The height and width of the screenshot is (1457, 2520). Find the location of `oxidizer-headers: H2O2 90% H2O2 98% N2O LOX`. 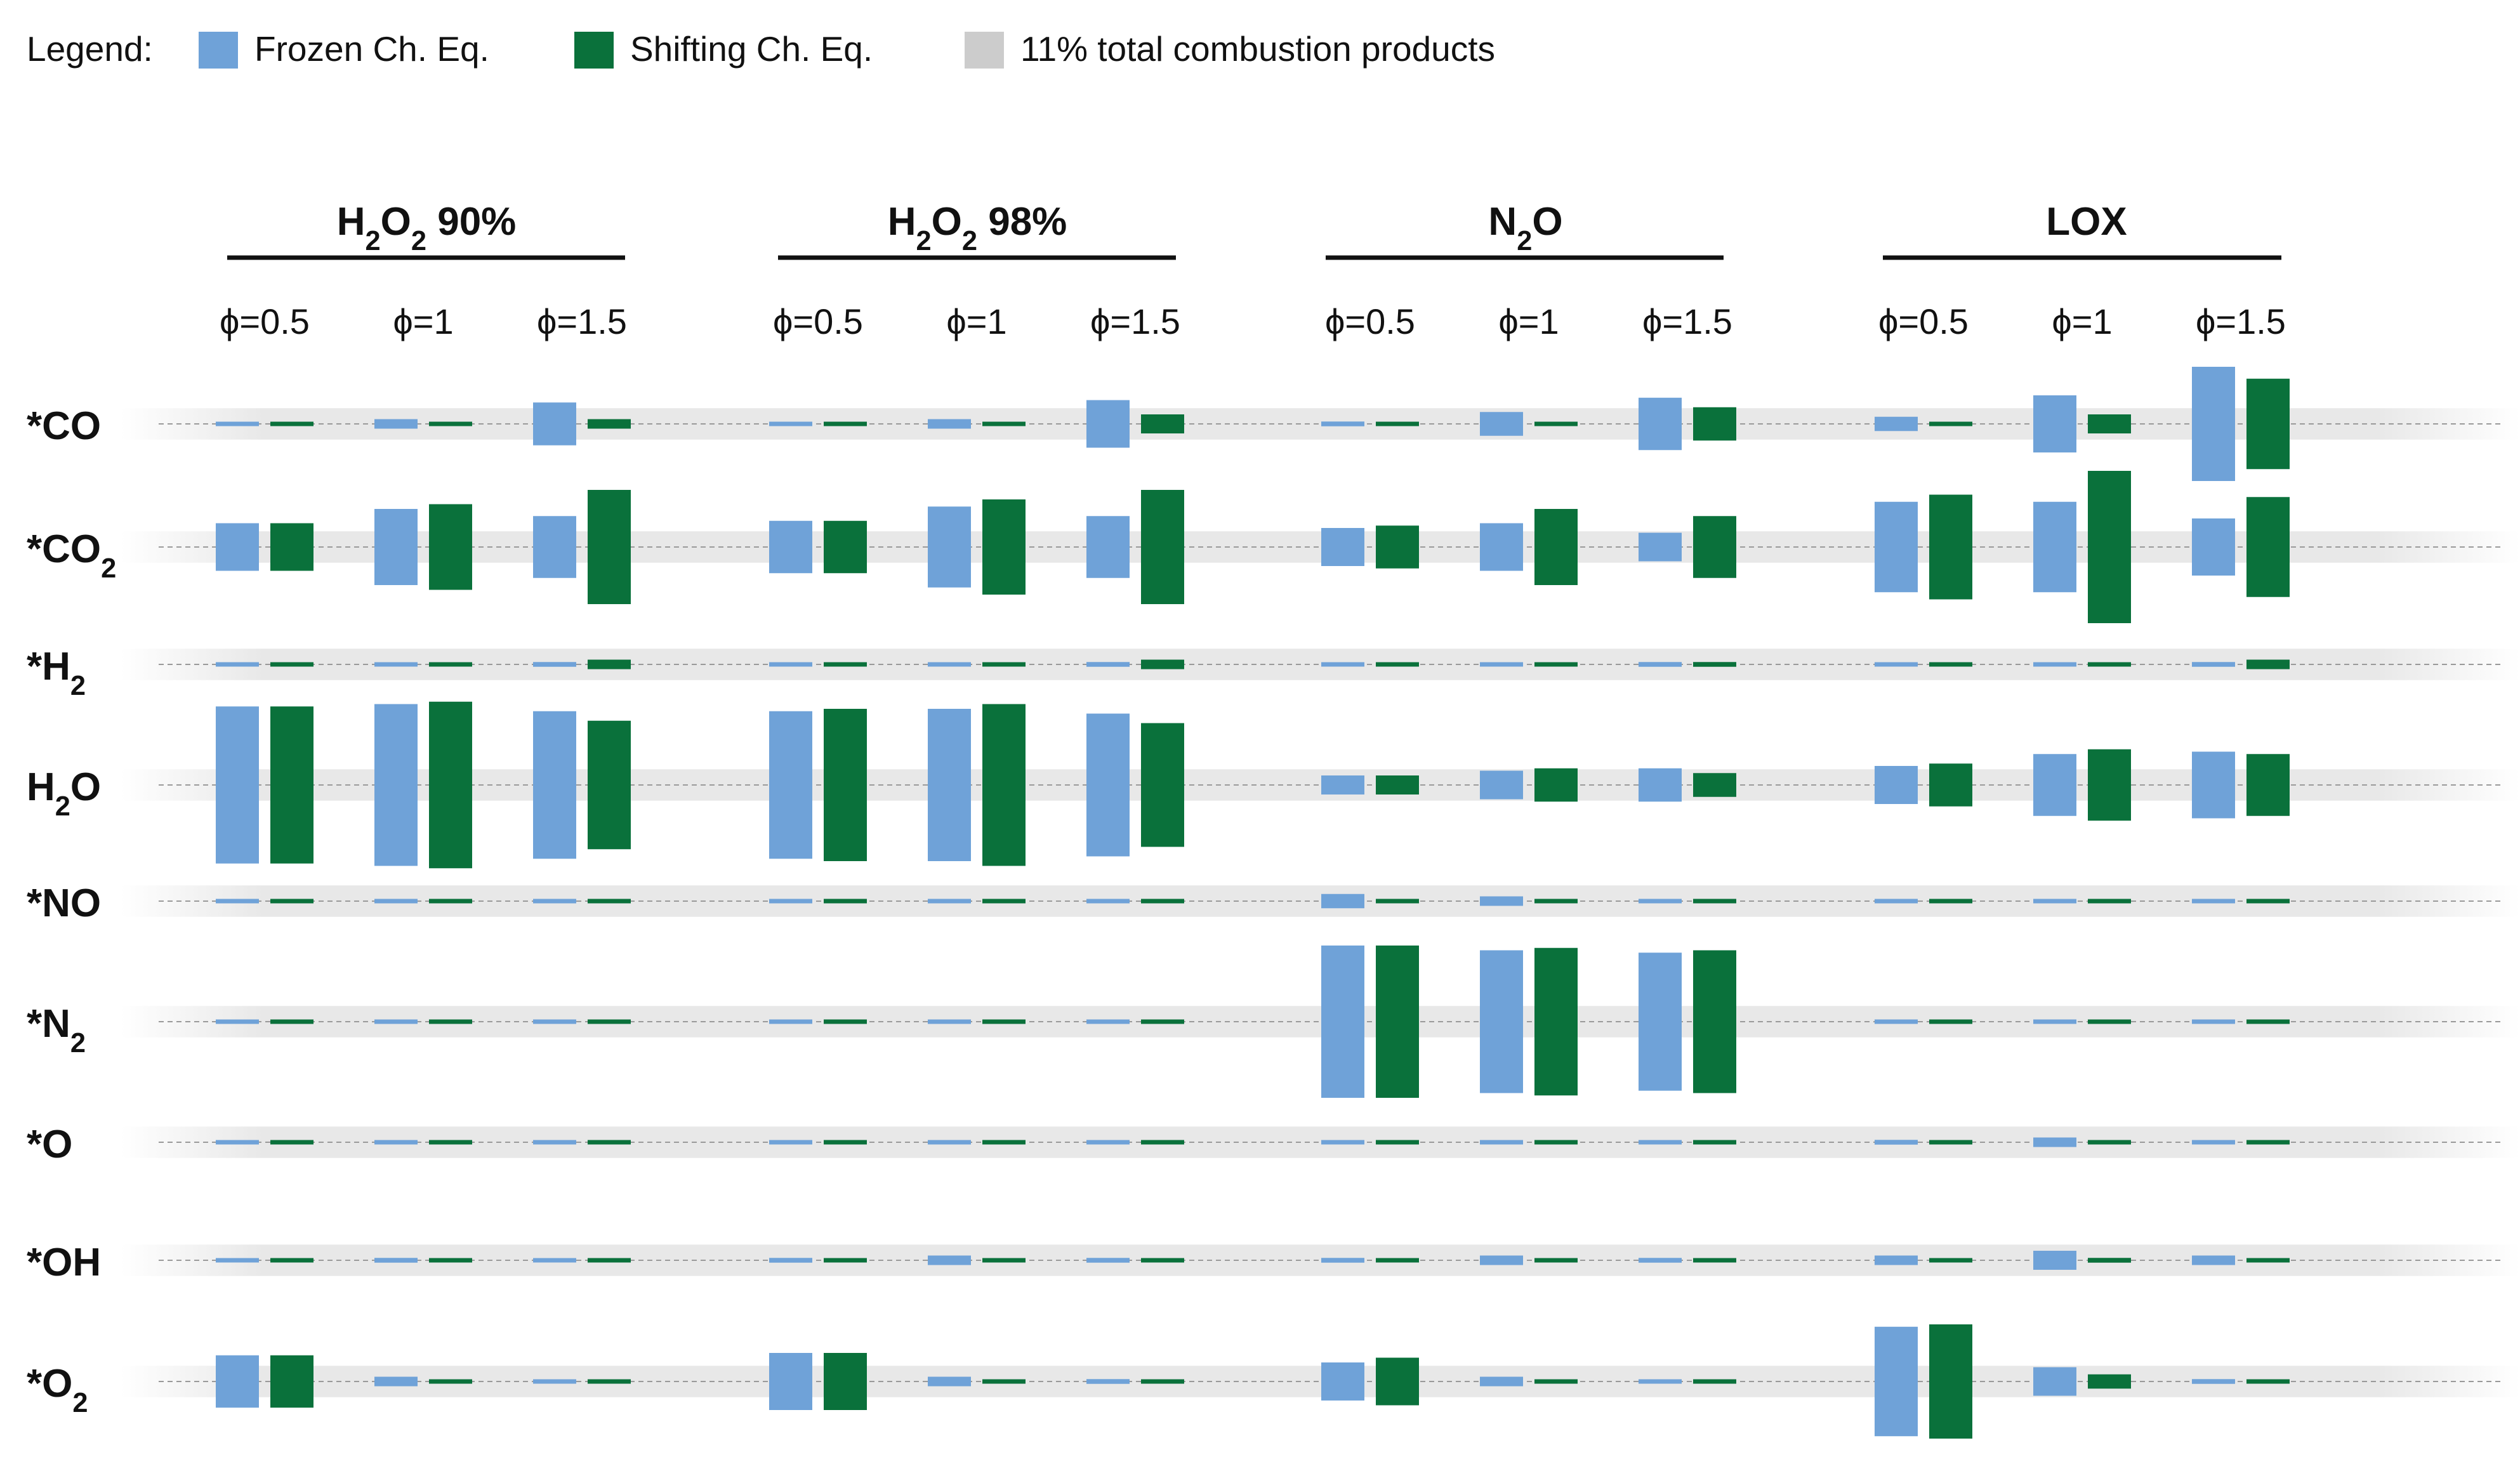

oxidizer-headers: H2O2 90% H2O2 98% N2O LOX is located at coordinates (1254, 230).